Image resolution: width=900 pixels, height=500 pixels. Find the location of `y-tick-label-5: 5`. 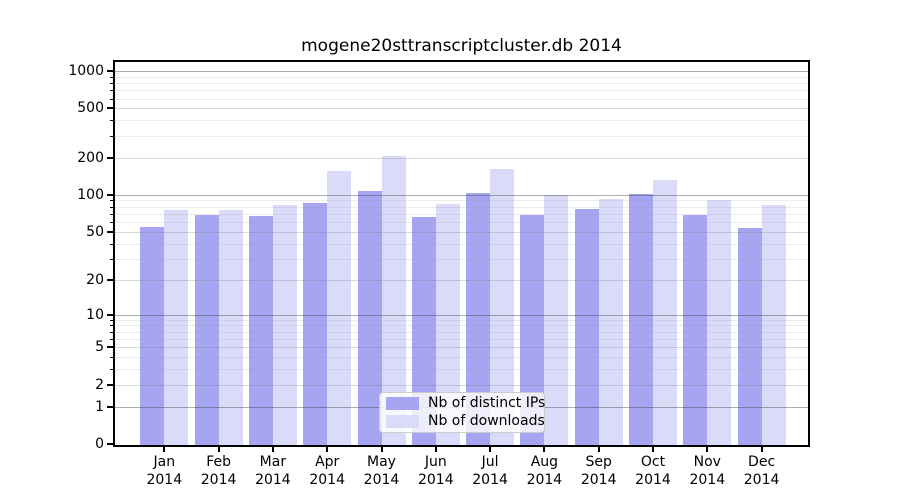

y-tick-label-5: 5 is located at coordinates (99, 347).